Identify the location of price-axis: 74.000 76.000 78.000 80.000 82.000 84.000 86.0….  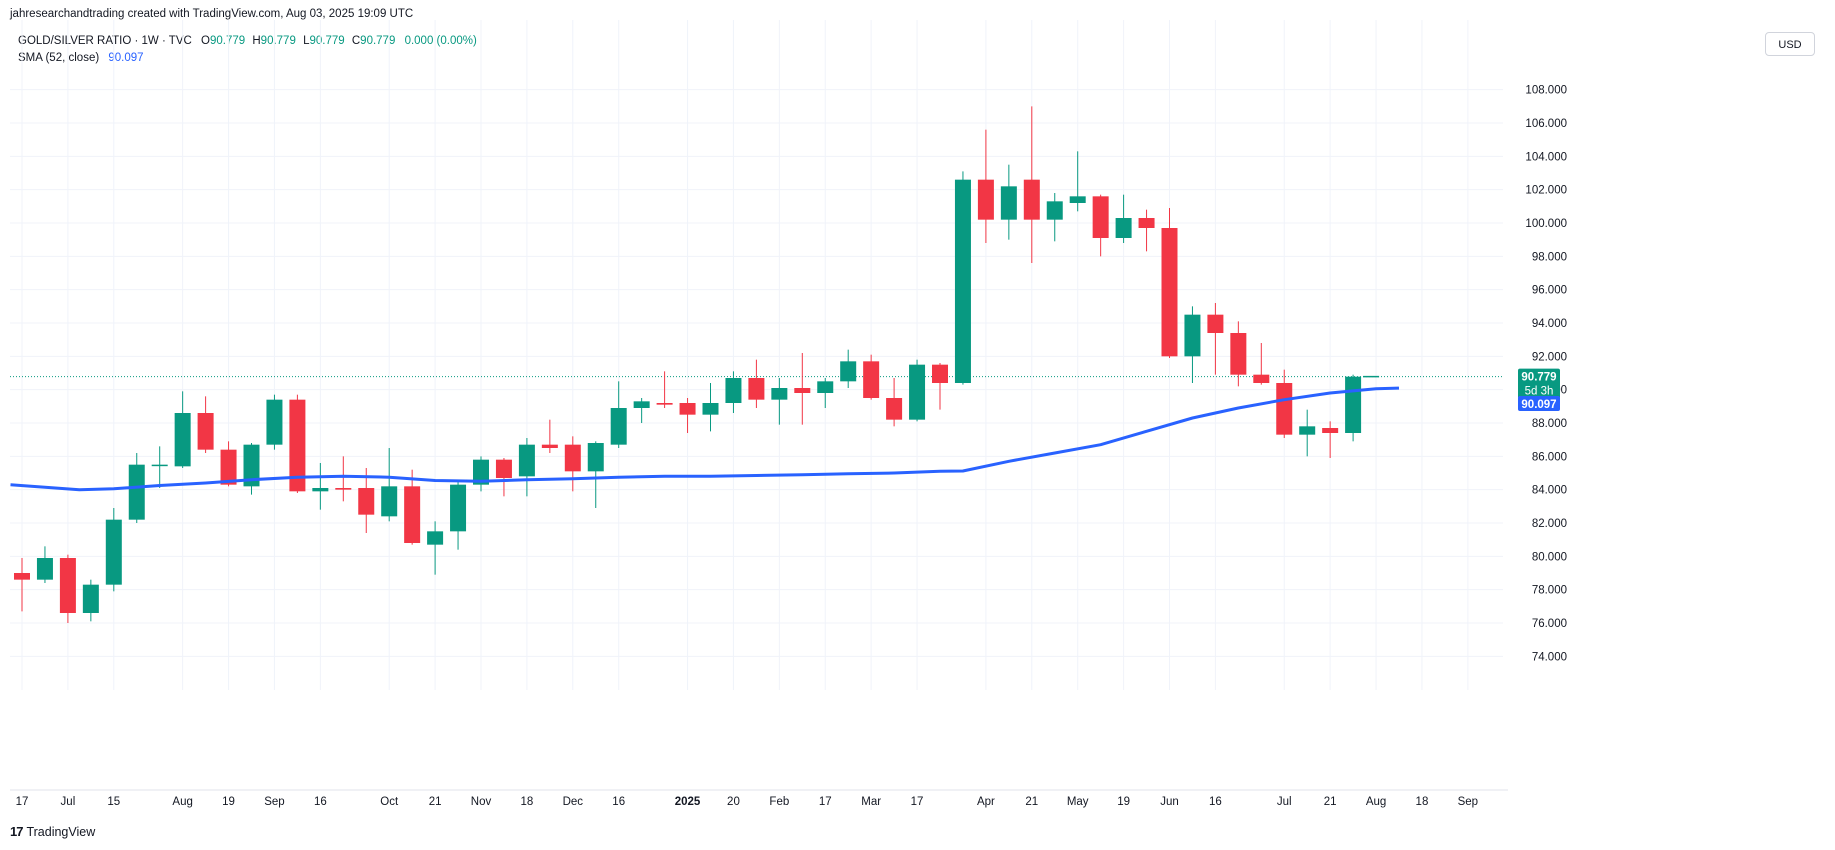
(1546, 374).